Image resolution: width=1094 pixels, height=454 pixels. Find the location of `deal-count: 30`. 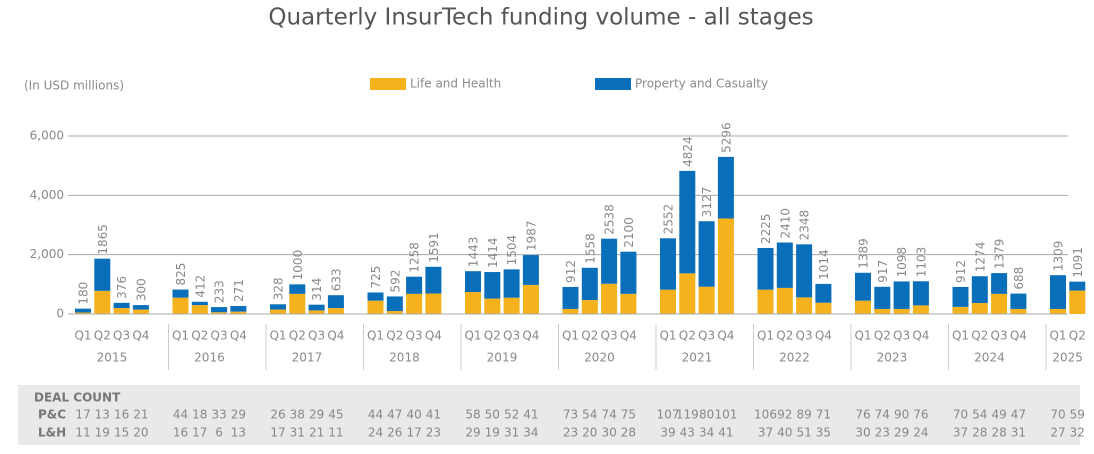

deal-count: 30 is located at coordinates (862, 433).